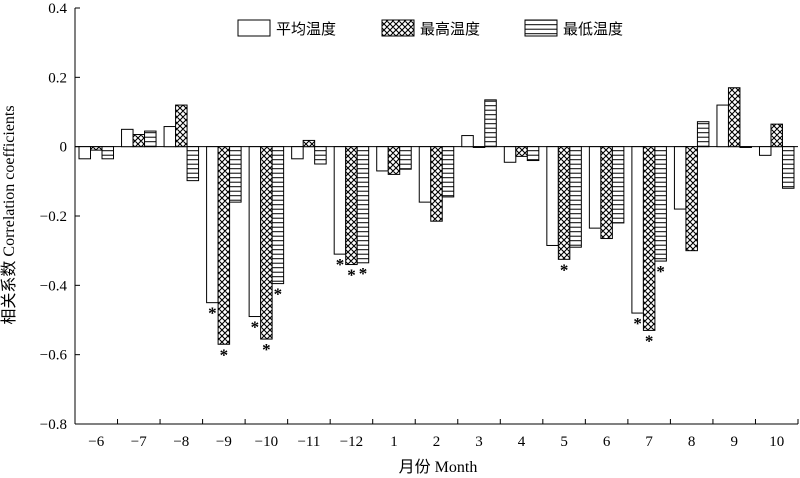 The width and height of the screenshot is (800, 478). Describe the element at coordinates (776, 442) in the screenshot. I see `x-tick-label: 10` at that location.